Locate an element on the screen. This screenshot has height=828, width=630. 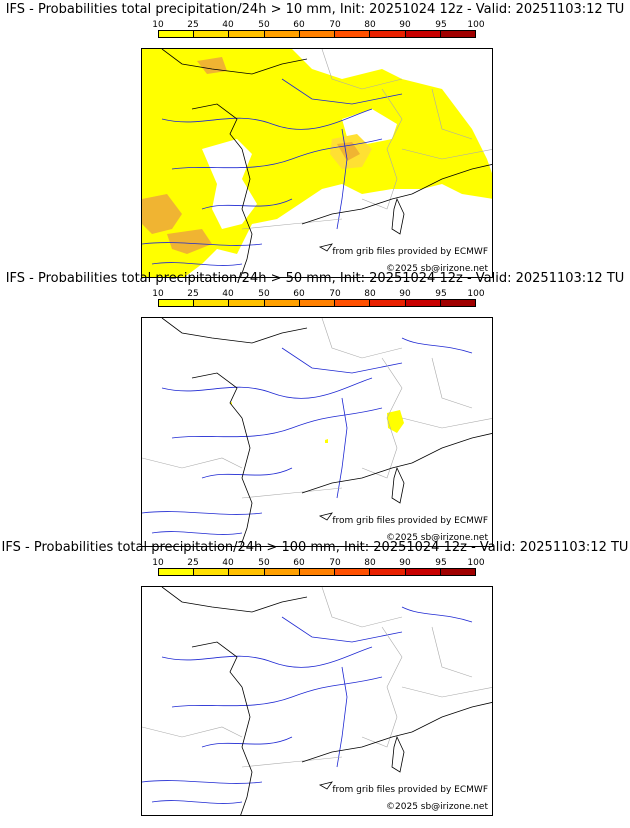
scale-tick: 95 is located at coordinates (441, 294).